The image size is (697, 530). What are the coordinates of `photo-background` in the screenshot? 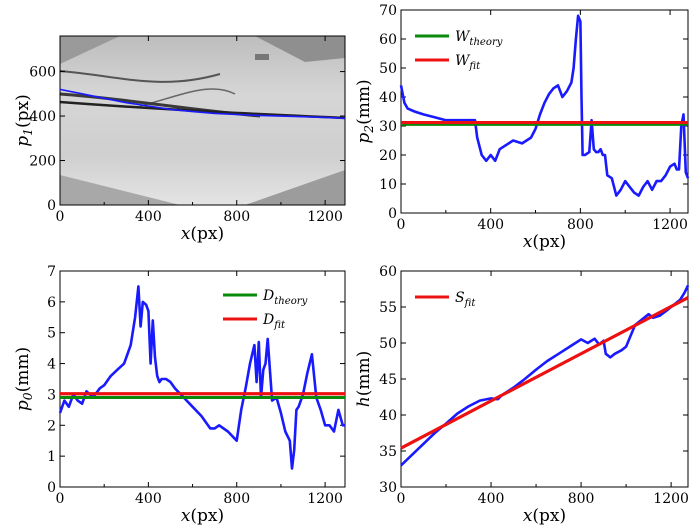 It's located at (202, 120).